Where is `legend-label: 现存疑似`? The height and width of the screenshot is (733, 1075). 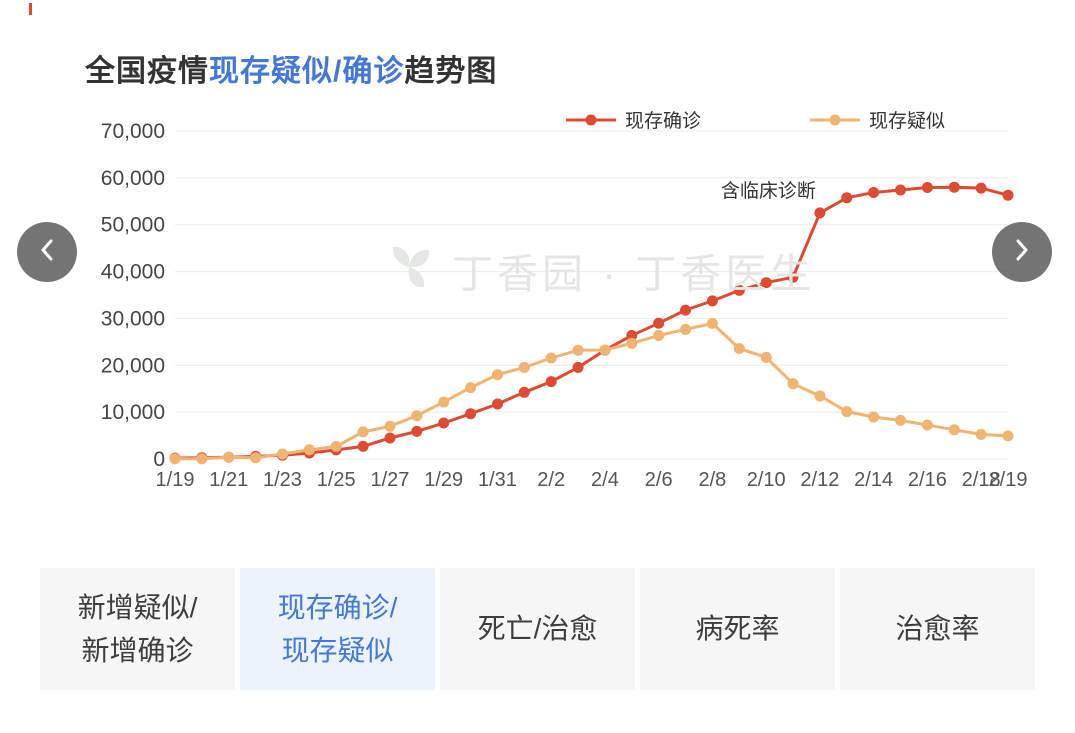 legend-label: 现存疑似 is located at coordinates (907, 121).